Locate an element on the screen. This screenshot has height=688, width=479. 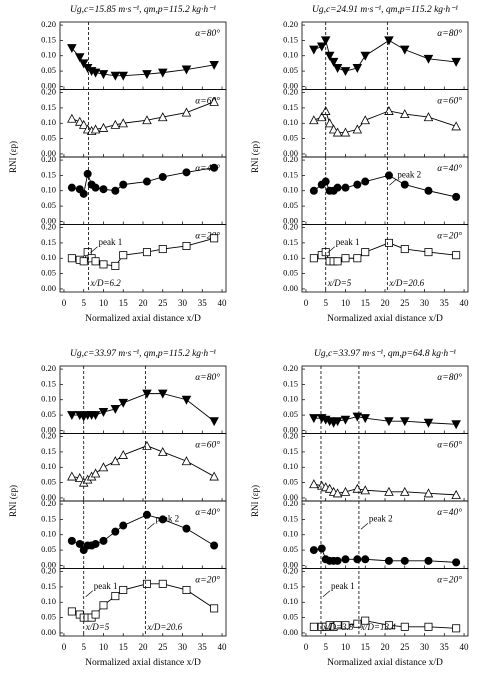
x-tick-label: 40 is located at coordinates (465, 647).